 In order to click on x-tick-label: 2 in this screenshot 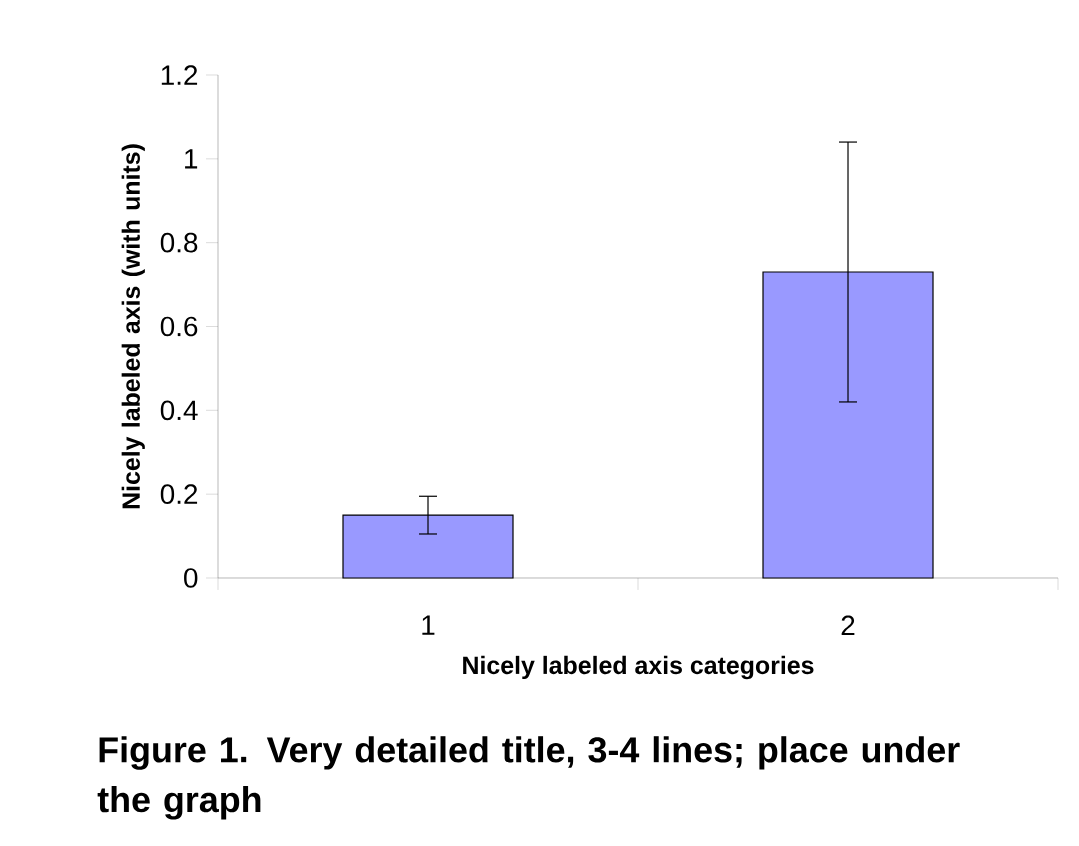, I will do `click(848, 625)`.